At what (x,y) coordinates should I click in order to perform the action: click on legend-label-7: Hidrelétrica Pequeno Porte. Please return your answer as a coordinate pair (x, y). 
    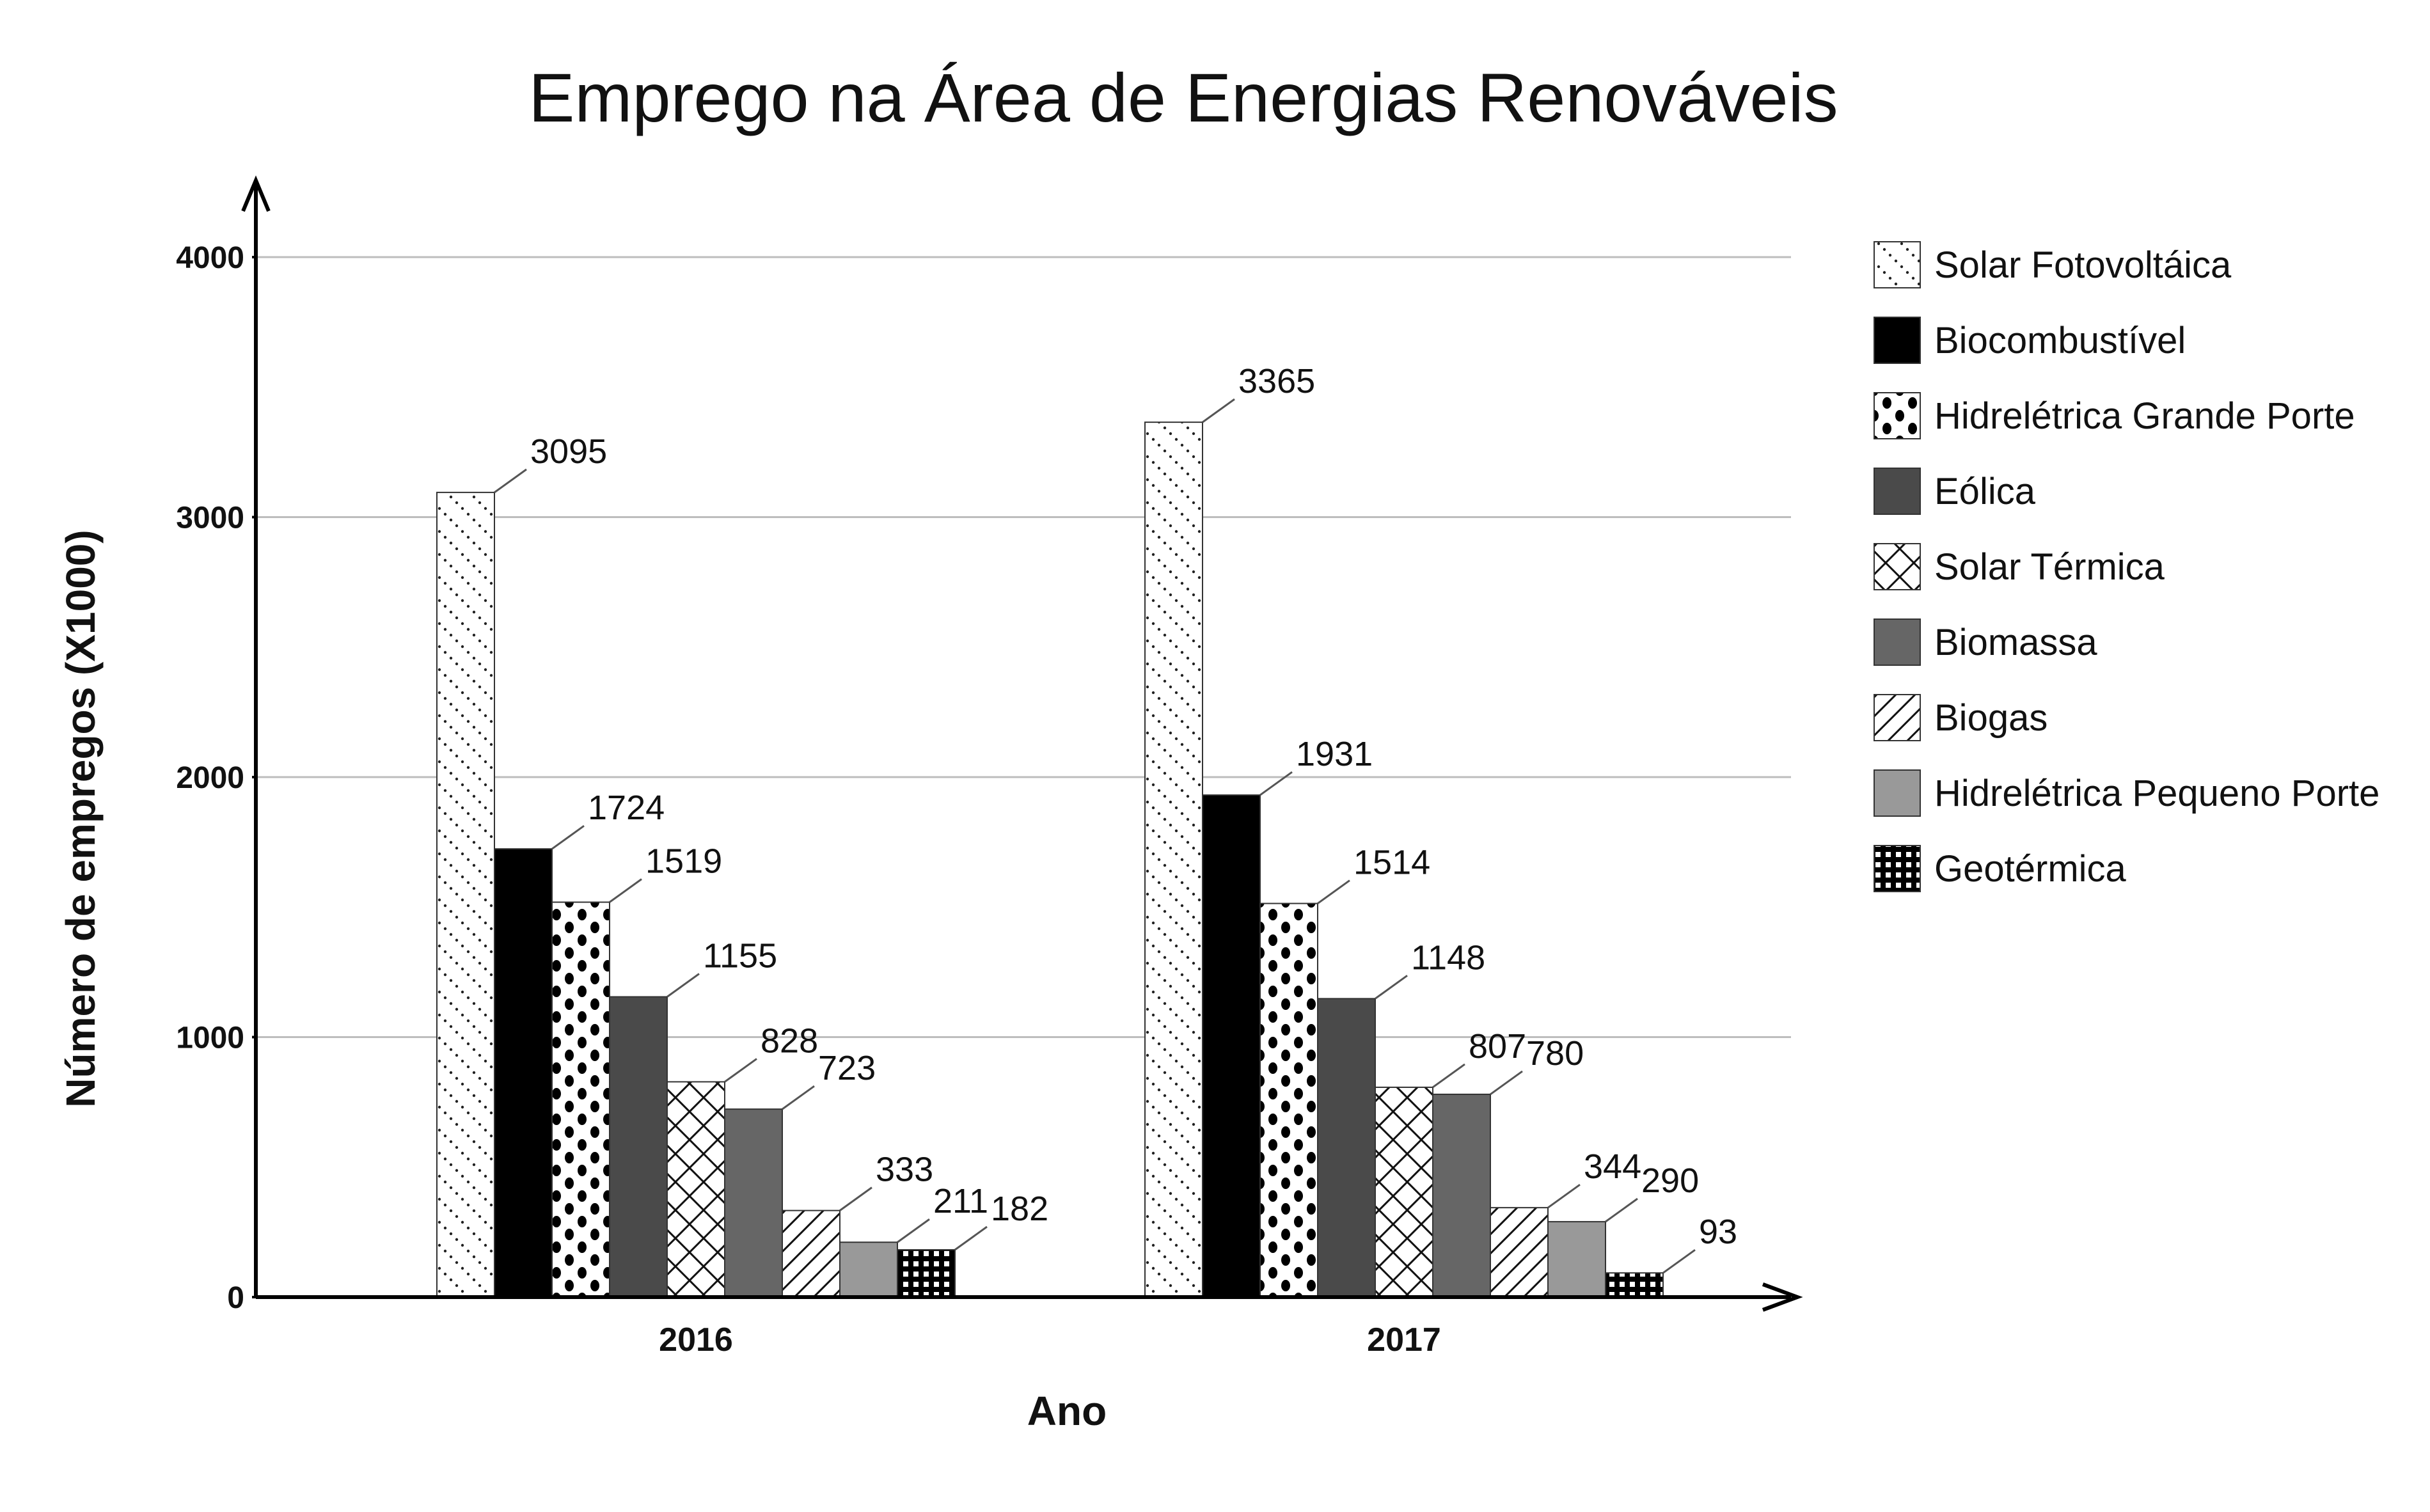
    Looking at the image, I should click on (2156, 793).